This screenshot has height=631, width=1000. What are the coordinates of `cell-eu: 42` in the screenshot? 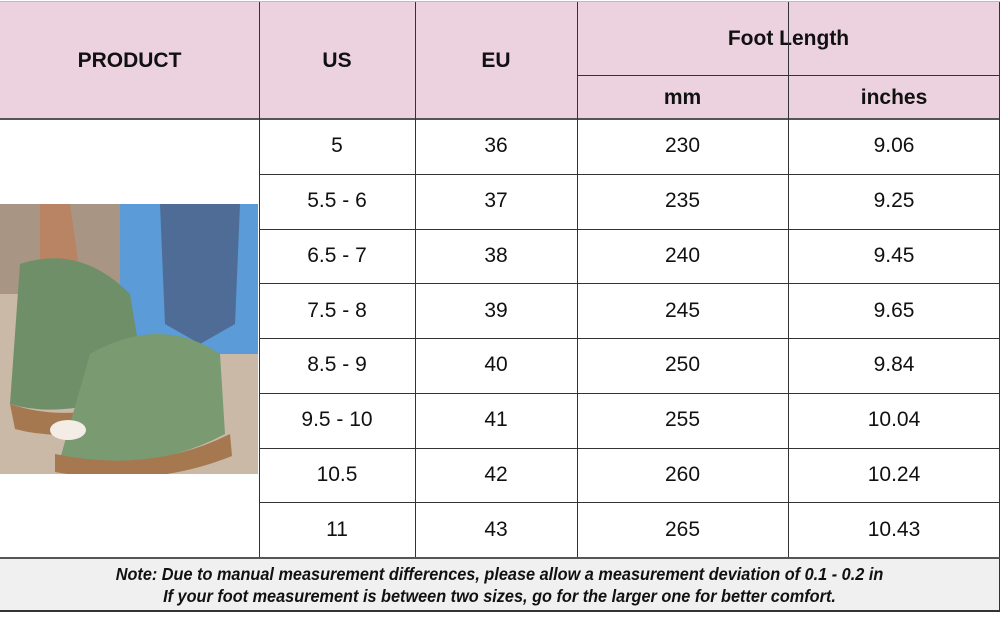 It's located at (496, 474).